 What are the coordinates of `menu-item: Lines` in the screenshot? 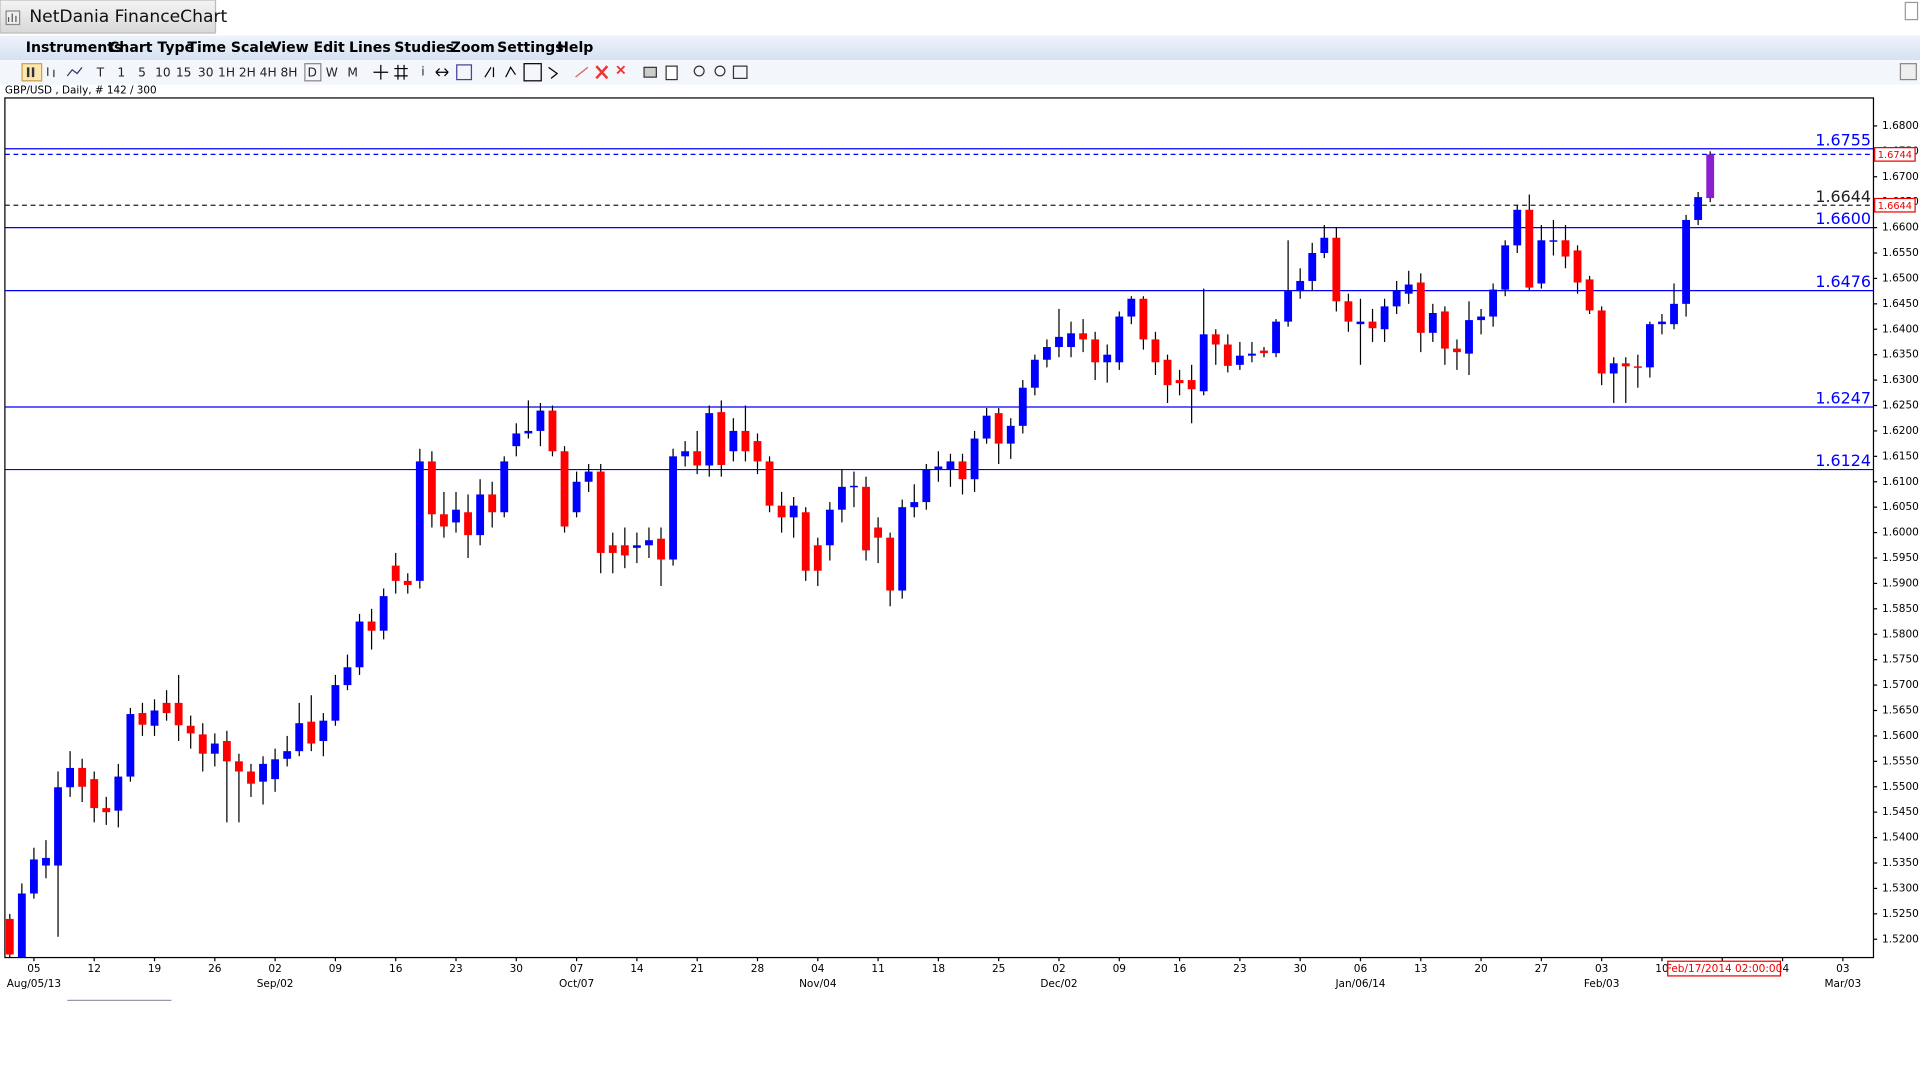 It's located at (370, 48).